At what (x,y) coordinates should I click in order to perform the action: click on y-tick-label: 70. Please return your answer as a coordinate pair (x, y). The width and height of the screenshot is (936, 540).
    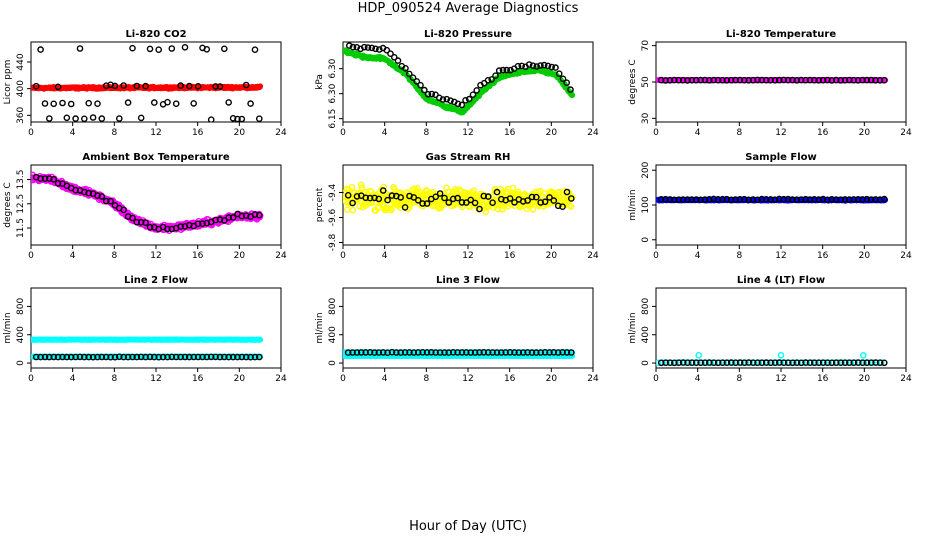
    Looking at the image, I should click on (646, 46).